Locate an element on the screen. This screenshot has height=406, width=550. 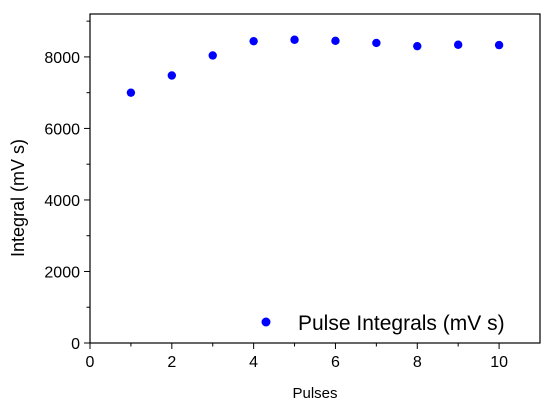
data-points is located at coordinates (315, 66).